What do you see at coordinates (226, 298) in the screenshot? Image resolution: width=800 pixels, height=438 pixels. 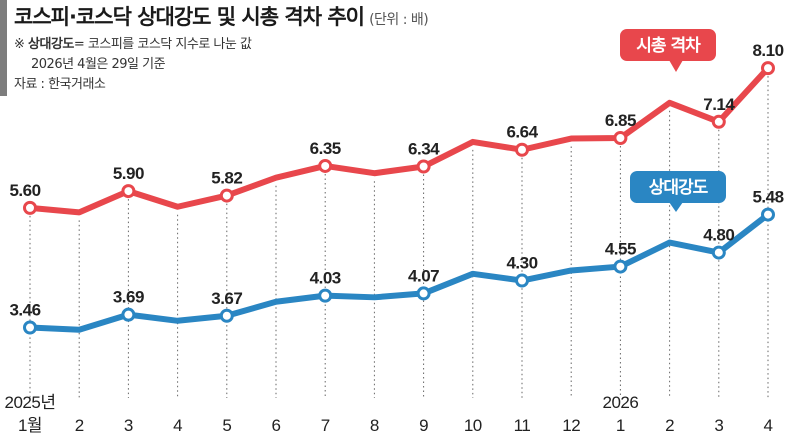 I see `data-label: 3.67` at bounding box center [226, 298].